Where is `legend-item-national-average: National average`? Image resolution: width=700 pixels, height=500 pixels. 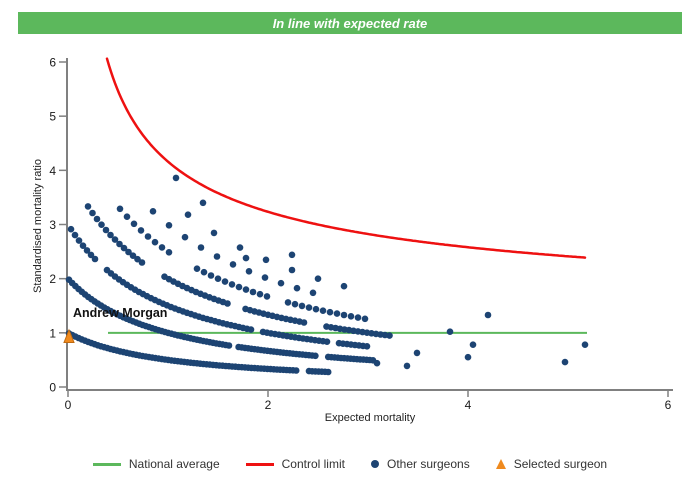 legend-item-national-average: National average is located at coordinates (156, 464).